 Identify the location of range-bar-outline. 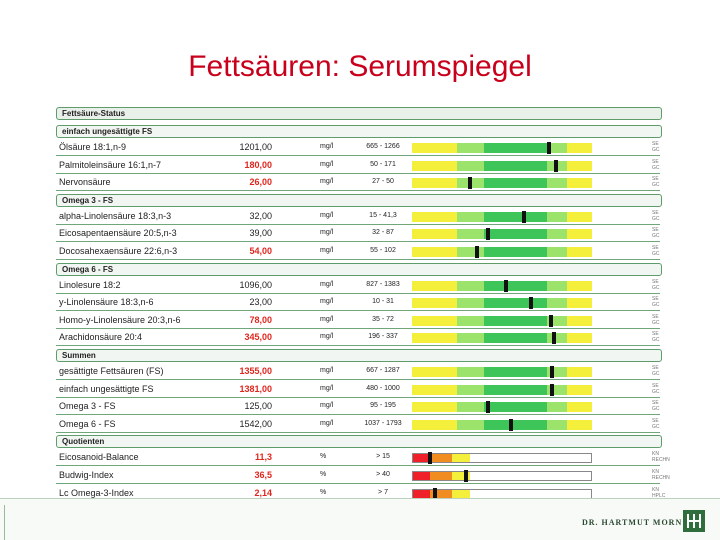
(502, 458).